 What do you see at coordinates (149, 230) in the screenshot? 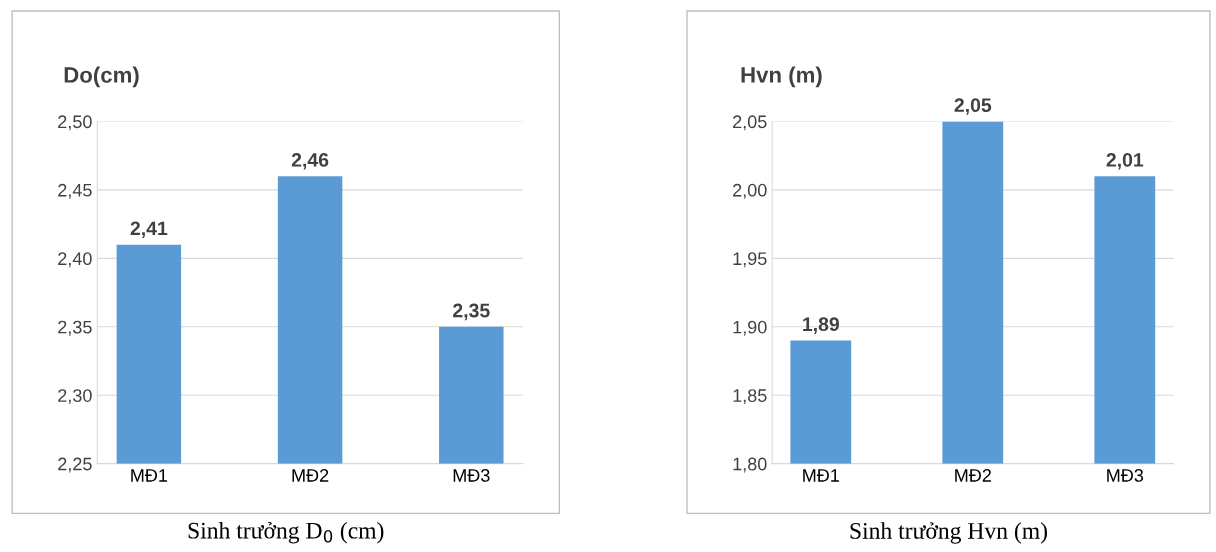
I see `data-label: 2,41` at bounding box center [149, 230].